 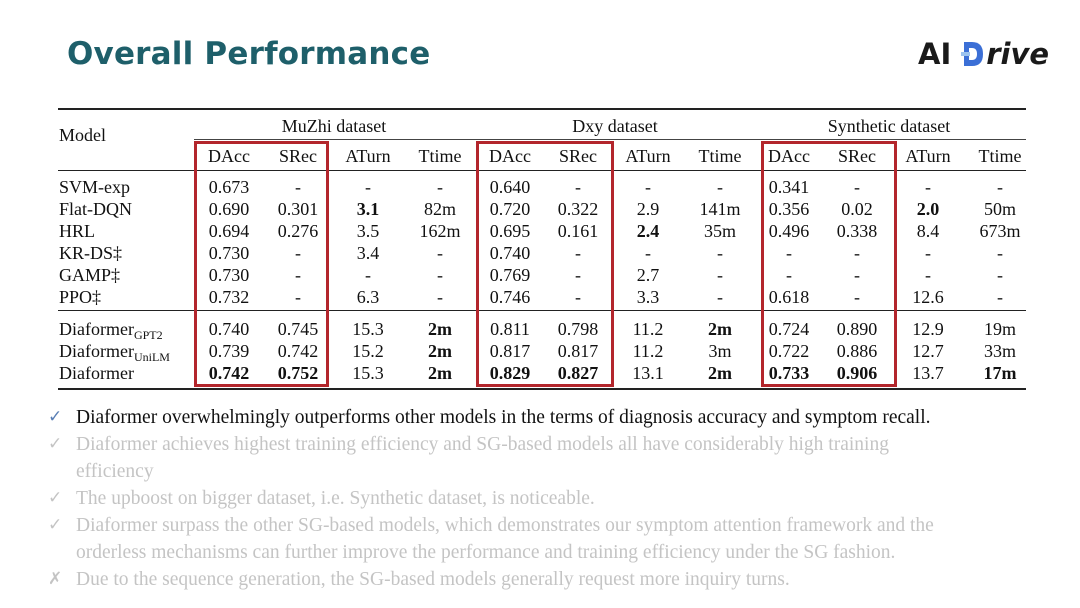 I want to click on group-underline, so click(x=615, y=139).